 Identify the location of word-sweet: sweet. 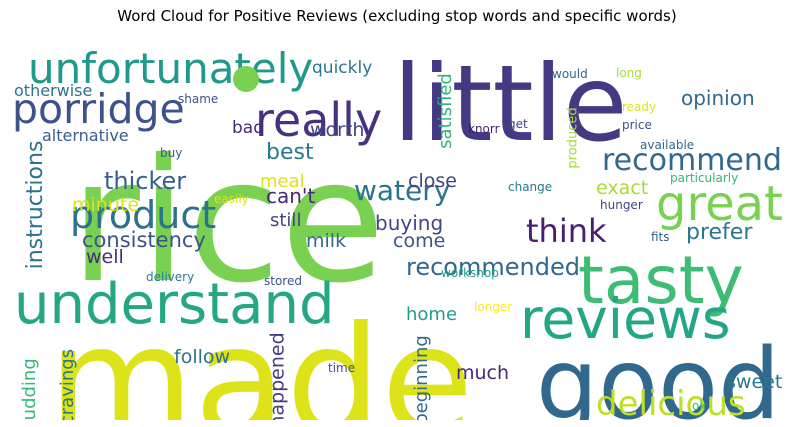
(754, 382).